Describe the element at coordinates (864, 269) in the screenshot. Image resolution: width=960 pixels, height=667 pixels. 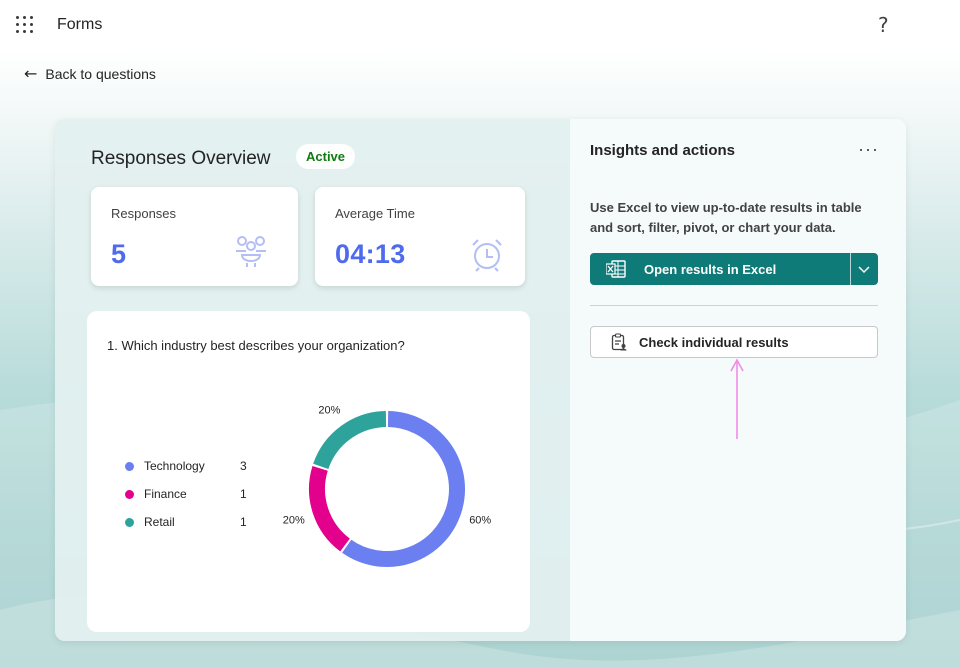
I see `chevron-down-icon` at that location.